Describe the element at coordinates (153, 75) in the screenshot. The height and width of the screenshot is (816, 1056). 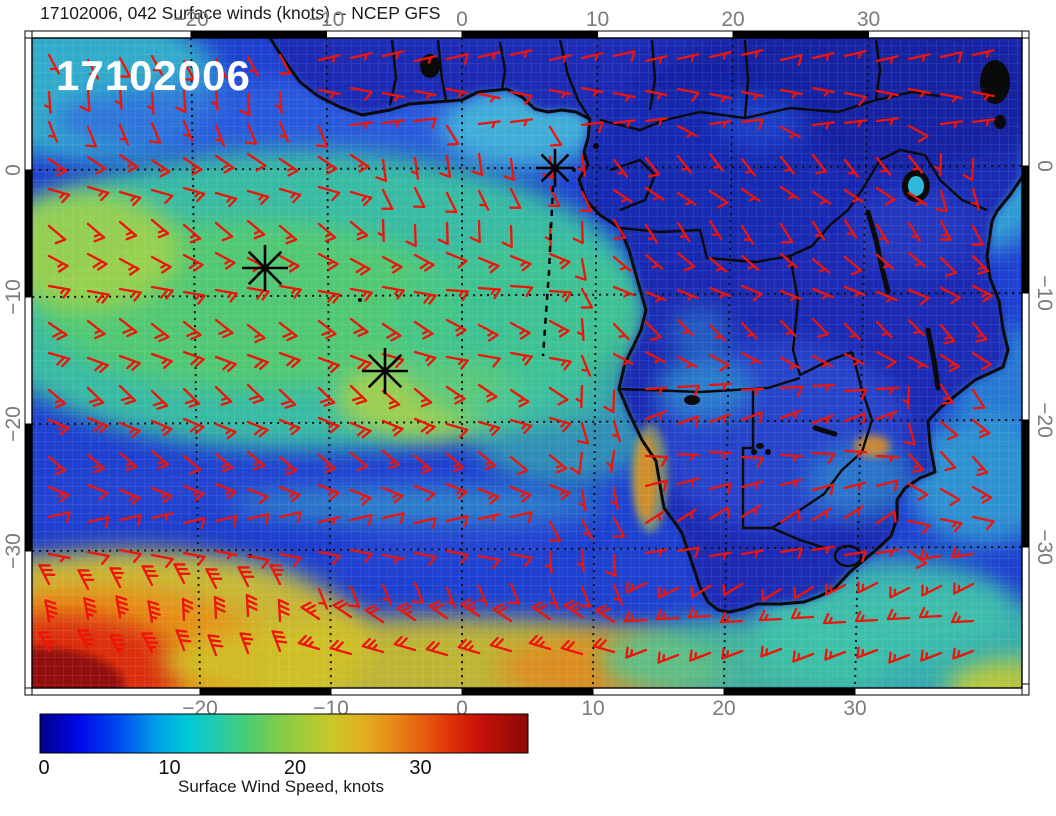
I see `datestamp-overlay: 17102006` at that location.